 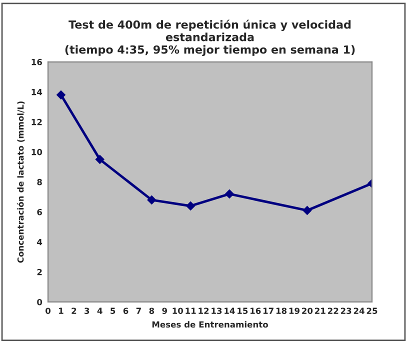 What do you see at coordinates (37, 152) in the screenshot?
I see `y-tick-label: 10` at bounding box center [37, 152].